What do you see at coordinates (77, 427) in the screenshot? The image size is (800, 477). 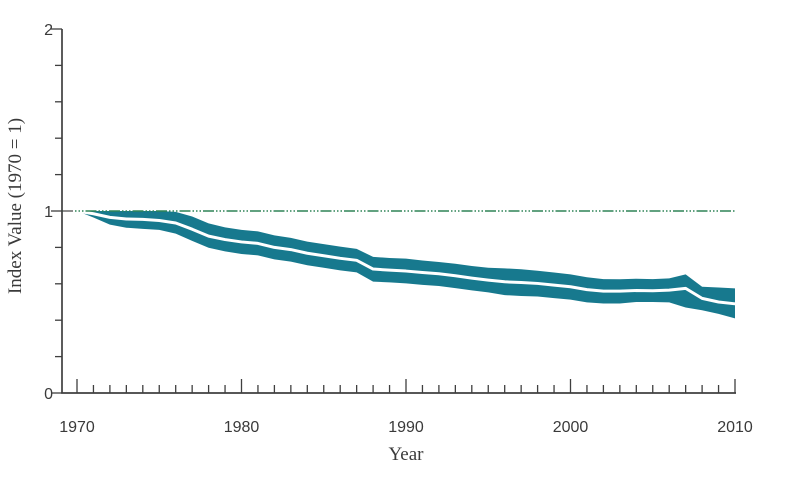 I see `x-tick-label: 1970` at bounding box center [77, 427].